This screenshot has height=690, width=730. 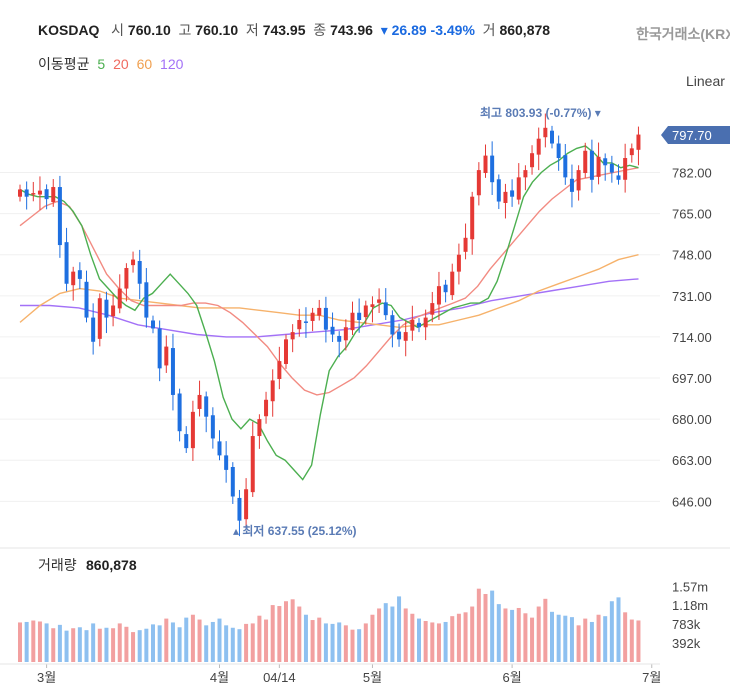 I want to click on ma-legend-5: 5, so click(x=101, y=64).